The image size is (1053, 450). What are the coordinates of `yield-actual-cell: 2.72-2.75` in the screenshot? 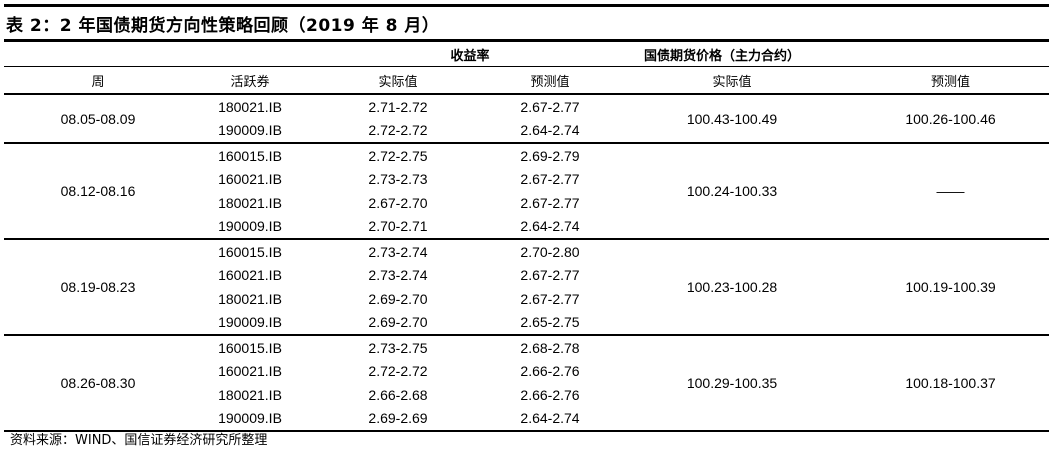 It's located at (398, 155).